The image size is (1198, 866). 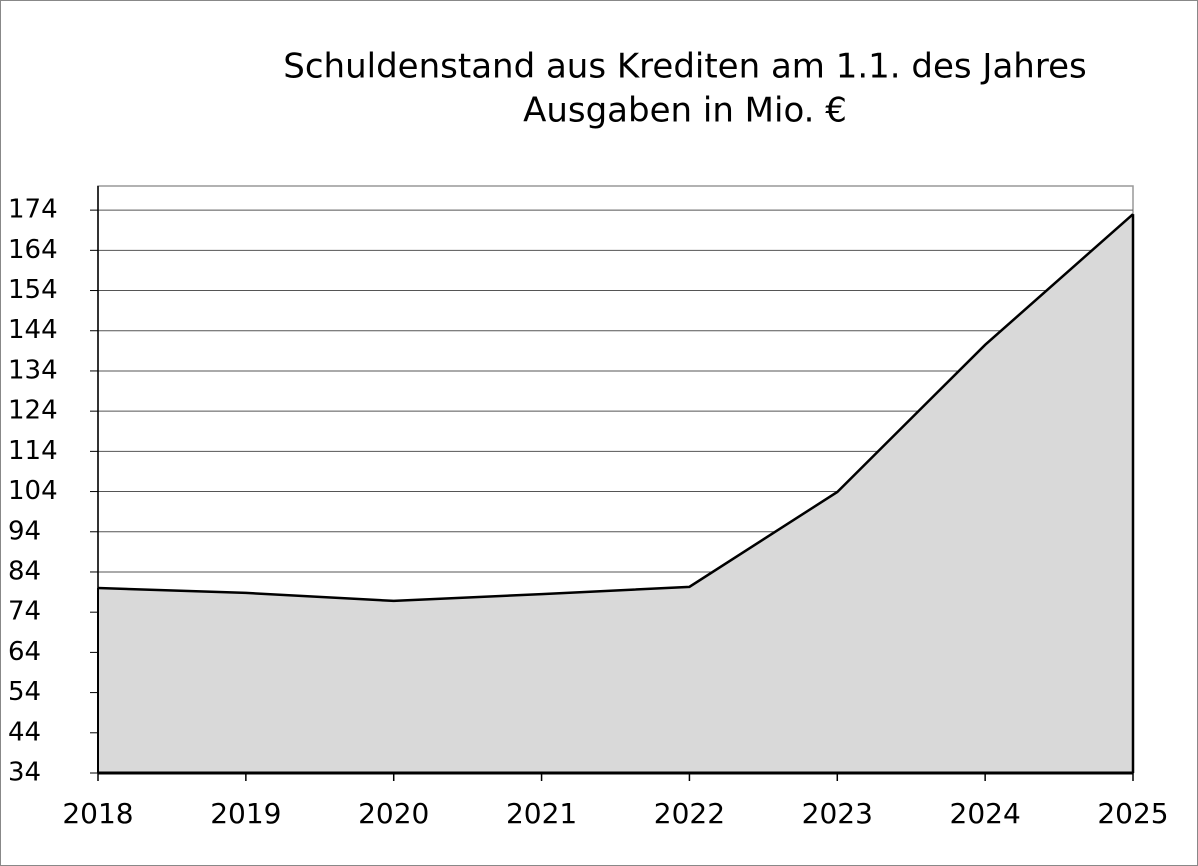 What do you see at coordinates (33, 290) in the screenshot?
I see `y-tick-label: 154` at bounding box center [33, 290].